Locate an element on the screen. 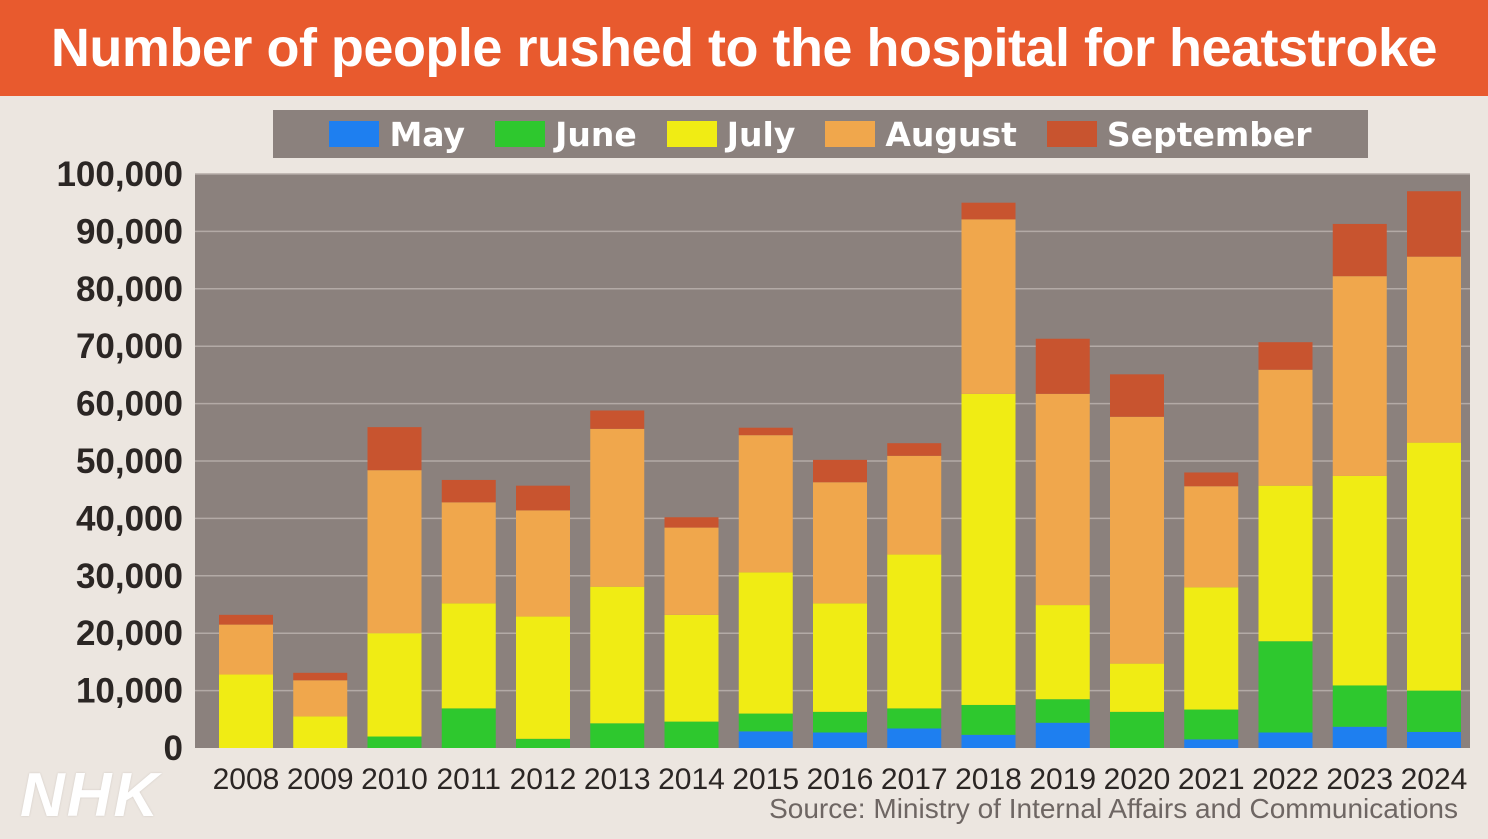  x-tick-label: 2019 is located at coordinates (1062, 779).